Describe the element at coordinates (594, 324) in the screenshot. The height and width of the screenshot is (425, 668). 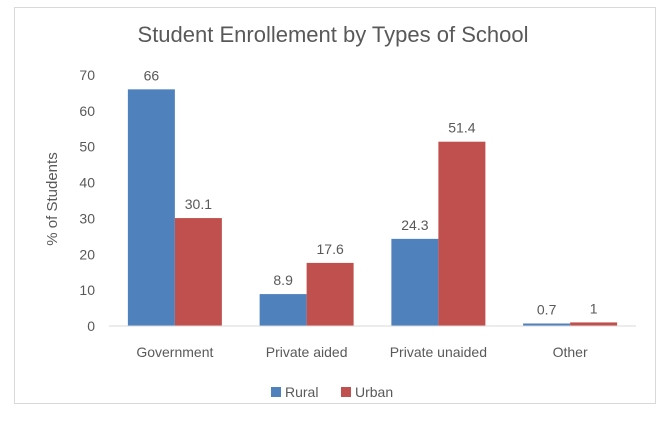
I see `bar-urban-other` at that location.